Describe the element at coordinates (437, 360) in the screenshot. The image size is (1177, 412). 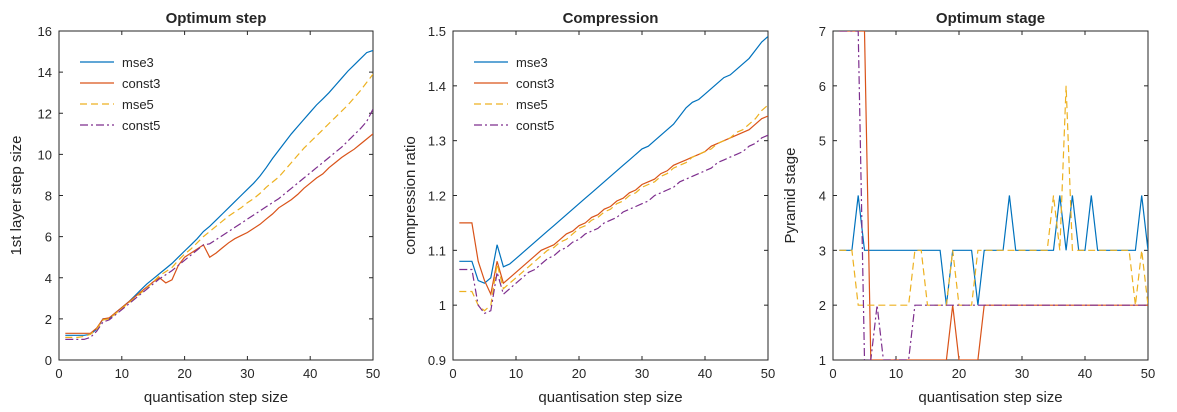
I see `y-tick-label: 0.9` at that location.